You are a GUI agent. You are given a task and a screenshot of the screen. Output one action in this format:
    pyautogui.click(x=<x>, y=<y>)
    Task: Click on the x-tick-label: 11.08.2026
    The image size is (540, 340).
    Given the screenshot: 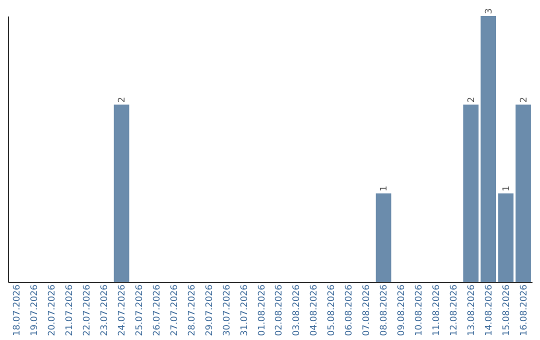 What is the action you would take?
    pyautogui.click(x=437, y=310)
    